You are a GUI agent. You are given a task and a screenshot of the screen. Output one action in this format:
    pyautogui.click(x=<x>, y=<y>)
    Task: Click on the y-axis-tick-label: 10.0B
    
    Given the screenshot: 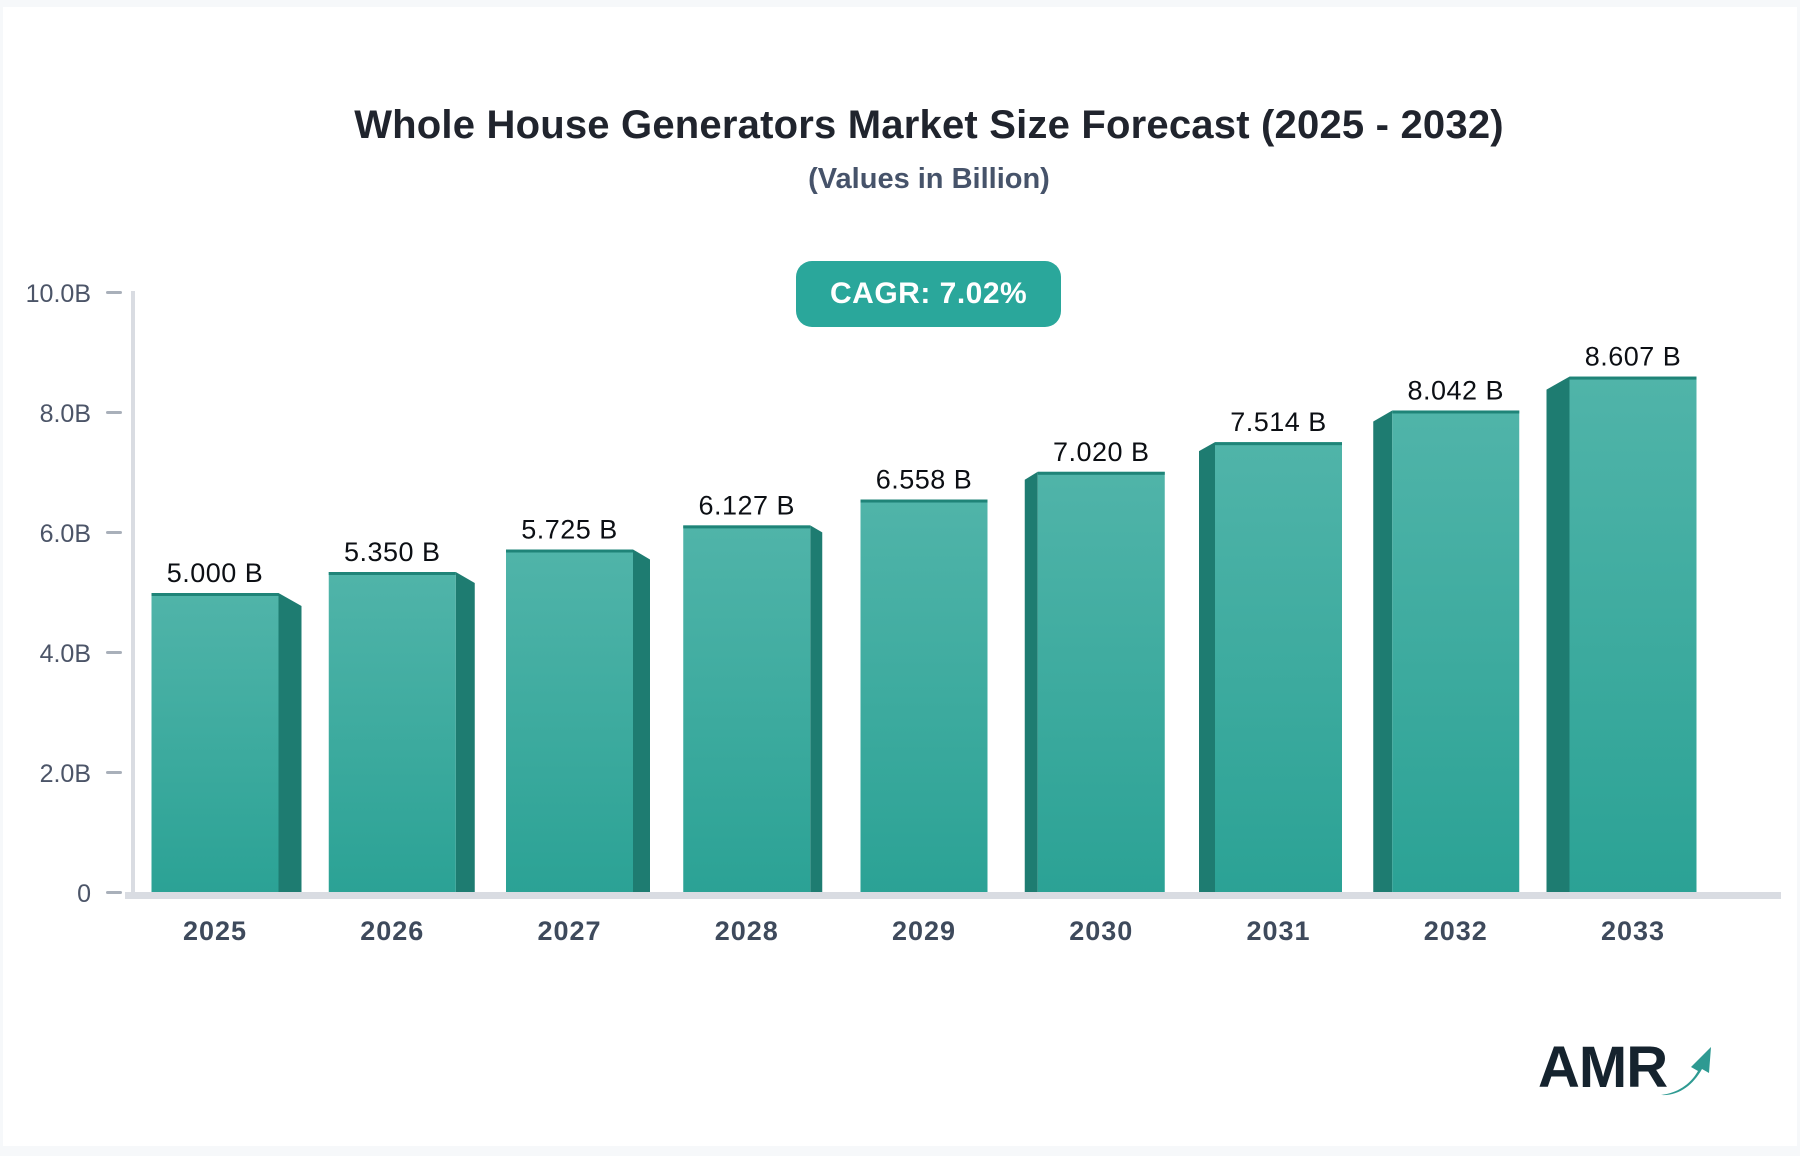 What is the action you would take?
    pyautogui.click(x=58, y=294)
    